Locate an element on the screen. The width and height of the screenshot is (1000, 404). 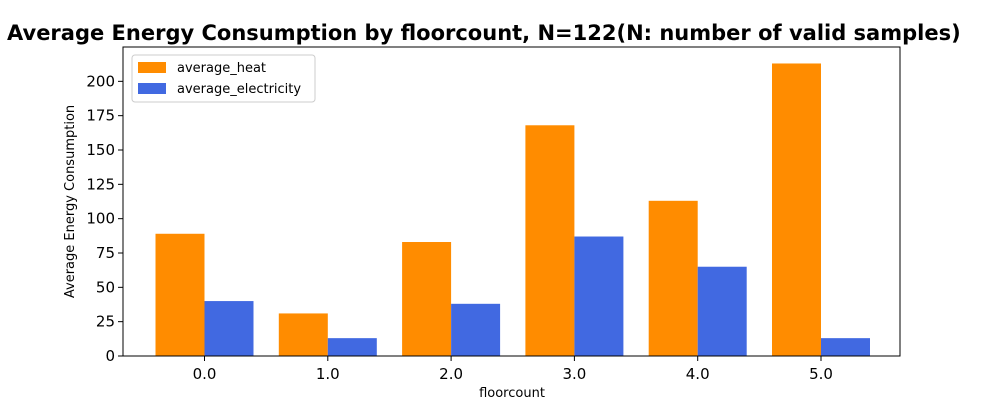
legend-box is located at coordinates (223, 78).